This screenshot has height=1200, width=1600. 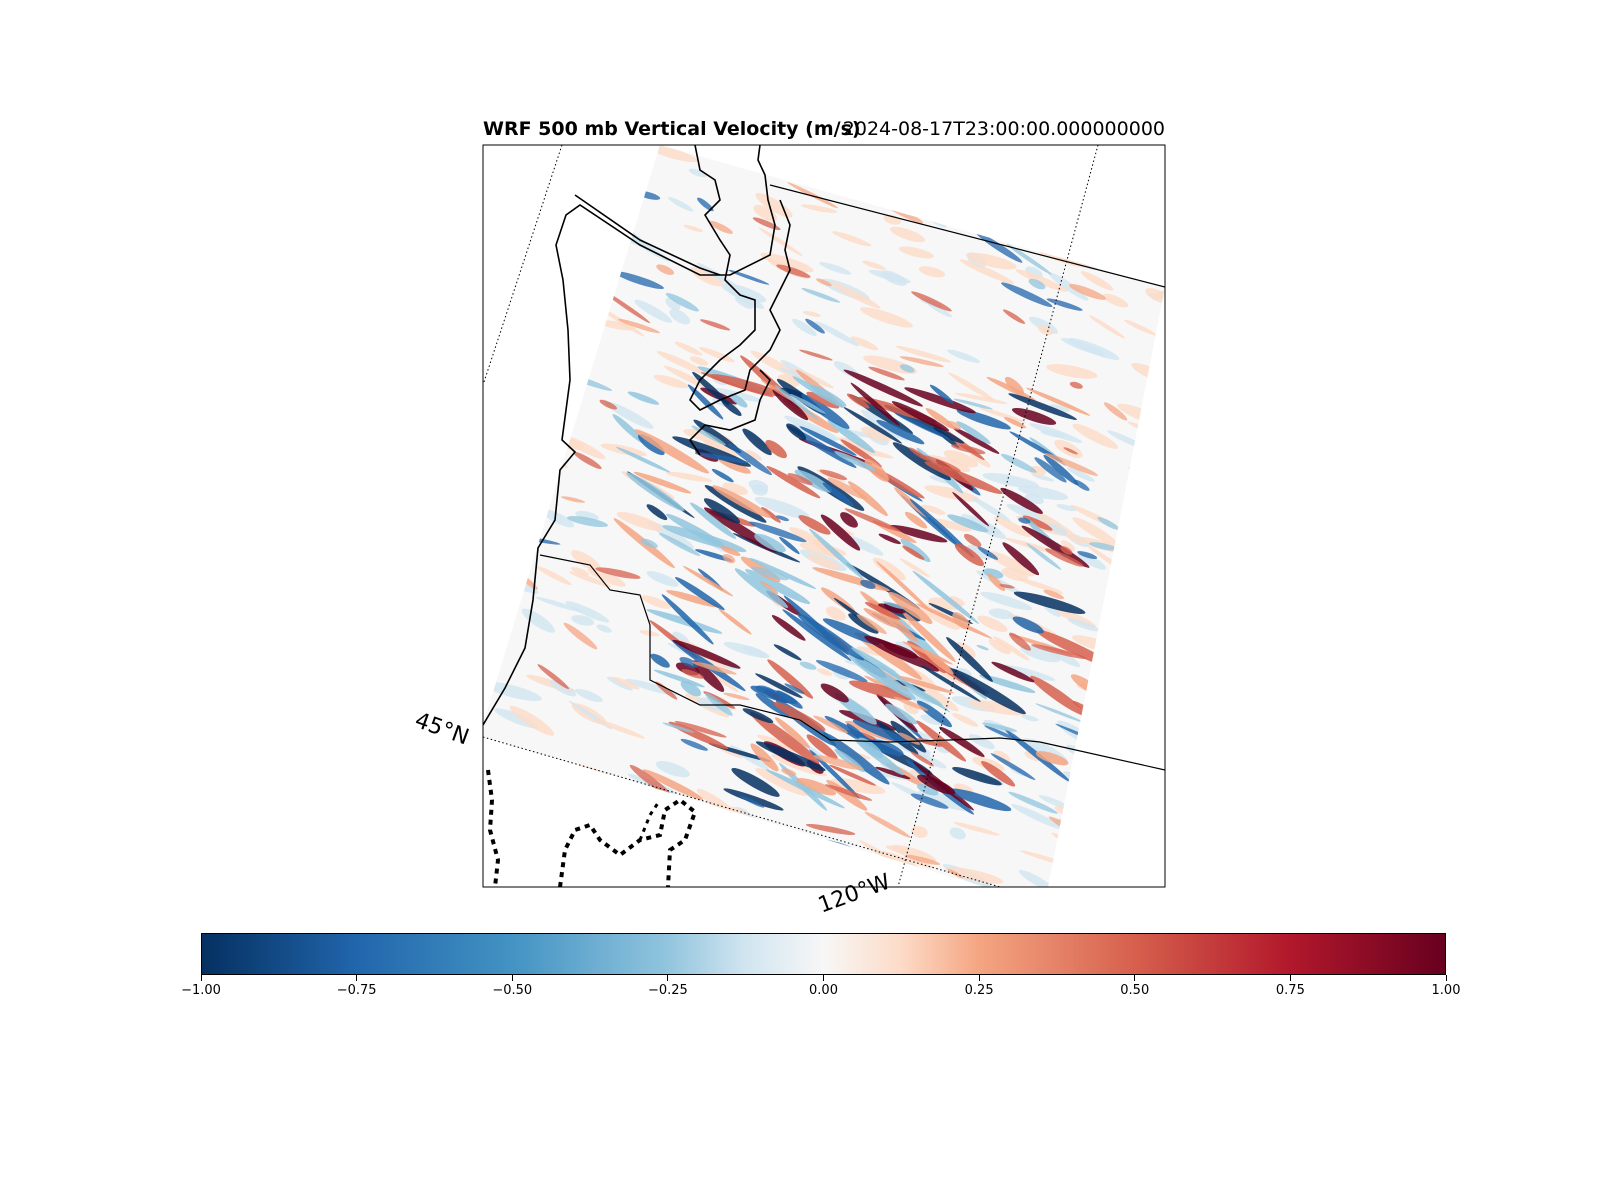 I want to click on colorbar-tick-label: 0.50, so click(x=1135, y=990).